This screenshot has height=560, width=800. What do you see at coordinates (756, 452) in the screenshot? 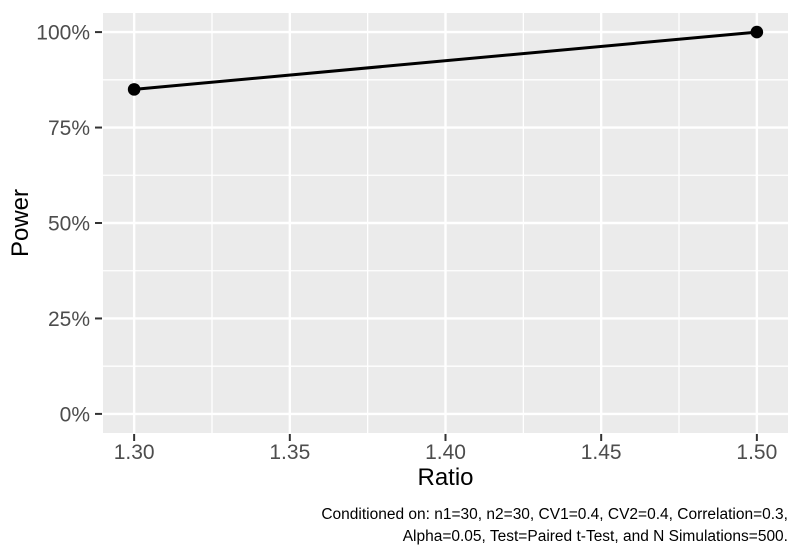
I see `x-tick-label: 1.50` at bounding box center [756, 452].